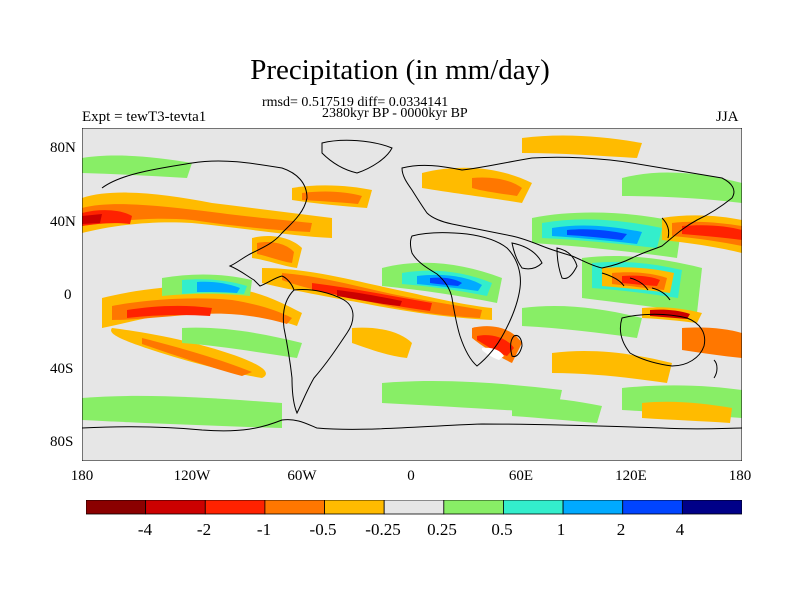  What do you see at coordinates (62, 442) in the screenshot?
I see `lat-tick-80s: 80S` at bounding box center [62, 442].